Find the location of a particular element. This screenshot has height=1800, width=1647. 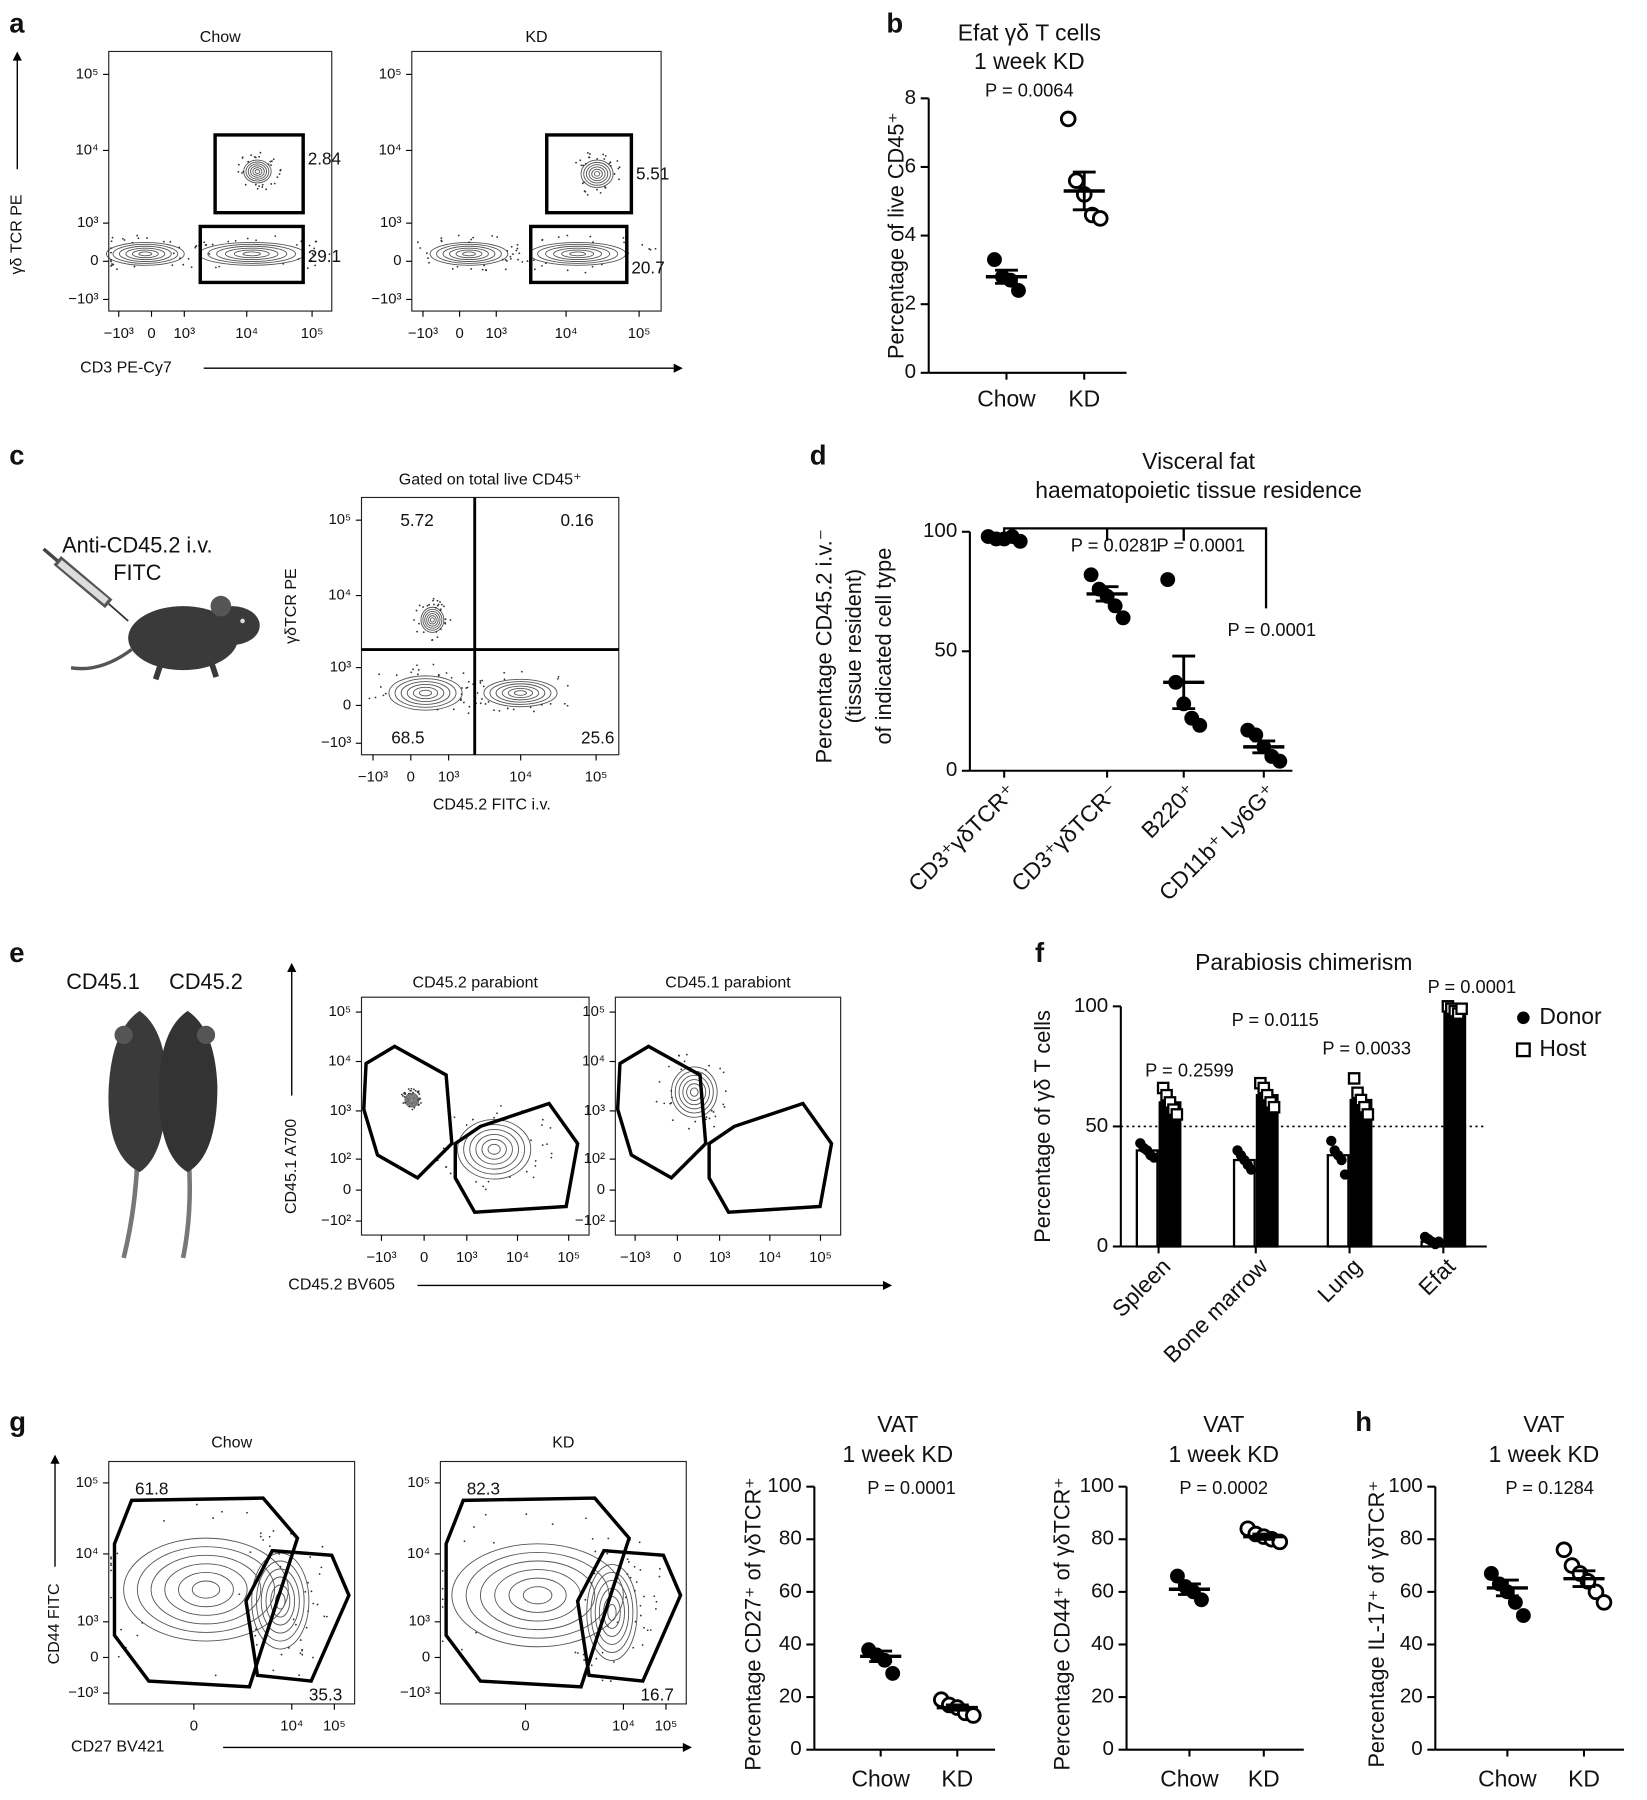

x-tick-label: Chow is located at coordinates (1507, 1779).